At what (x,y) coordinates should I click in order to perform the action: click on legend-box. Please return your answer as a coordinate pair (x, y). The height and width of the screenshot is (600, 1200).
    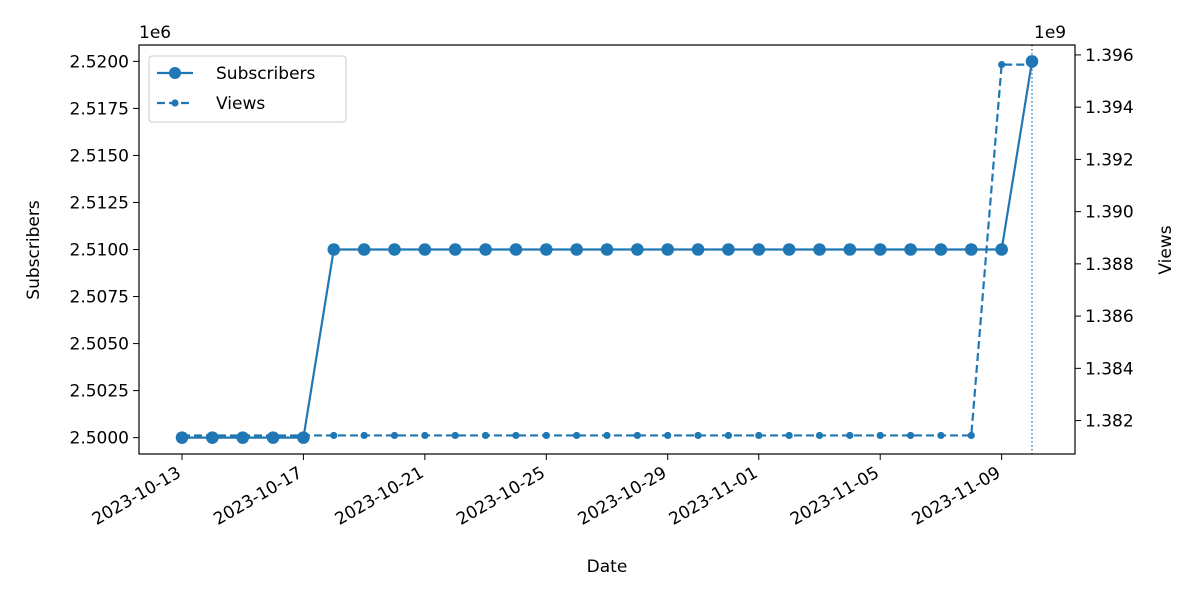
    Looking at the image, I should click on (247, 89).